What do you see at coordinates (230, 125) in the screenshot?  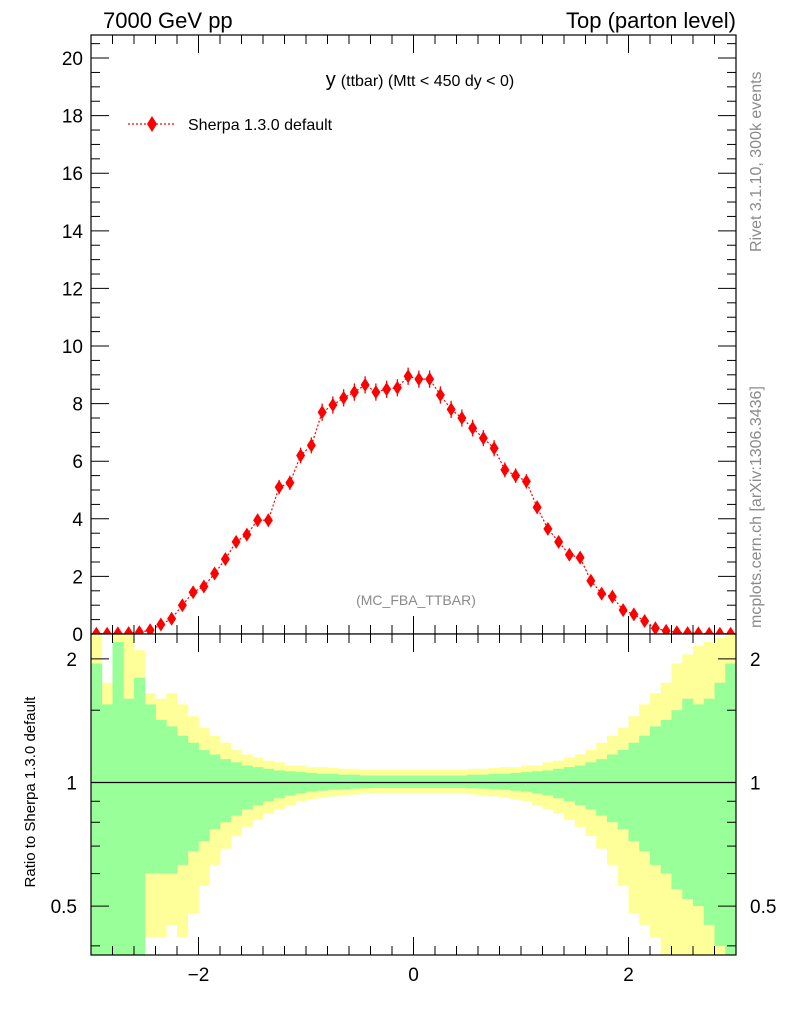 I see `legend: Sherpa 1.3.0 default` at bounding box center [230, 125].